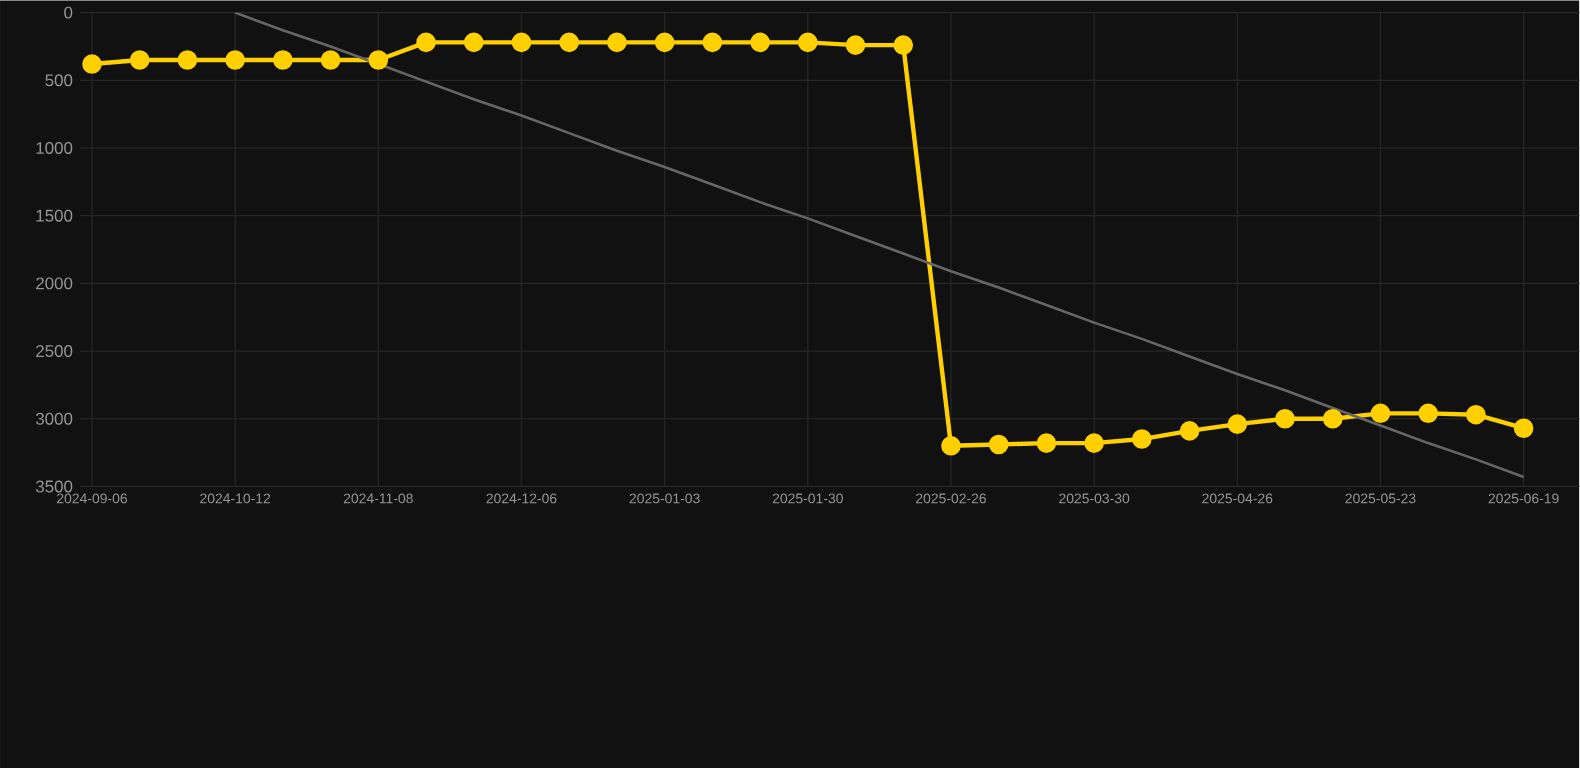 The width and height of the screenshot is (1580, 768). What do you see at coordinates (54, 350) in the screenshot?
I see `y-tick-label: 2500` at bounding box center [54, 350].